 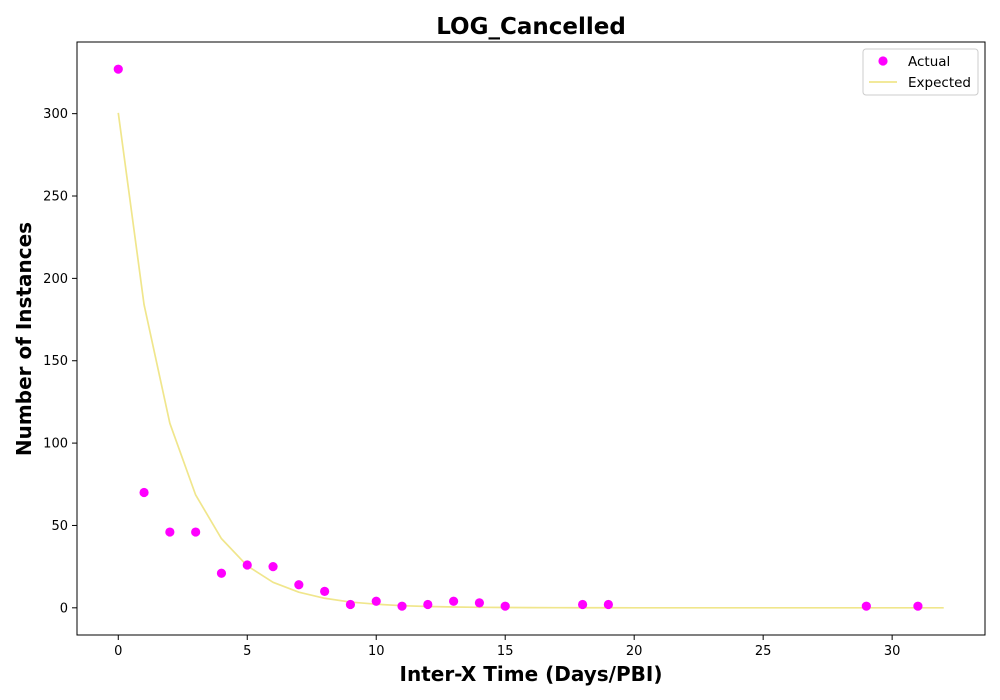 I want to click on x-tick-label: 10, so click(x=376, y=651).